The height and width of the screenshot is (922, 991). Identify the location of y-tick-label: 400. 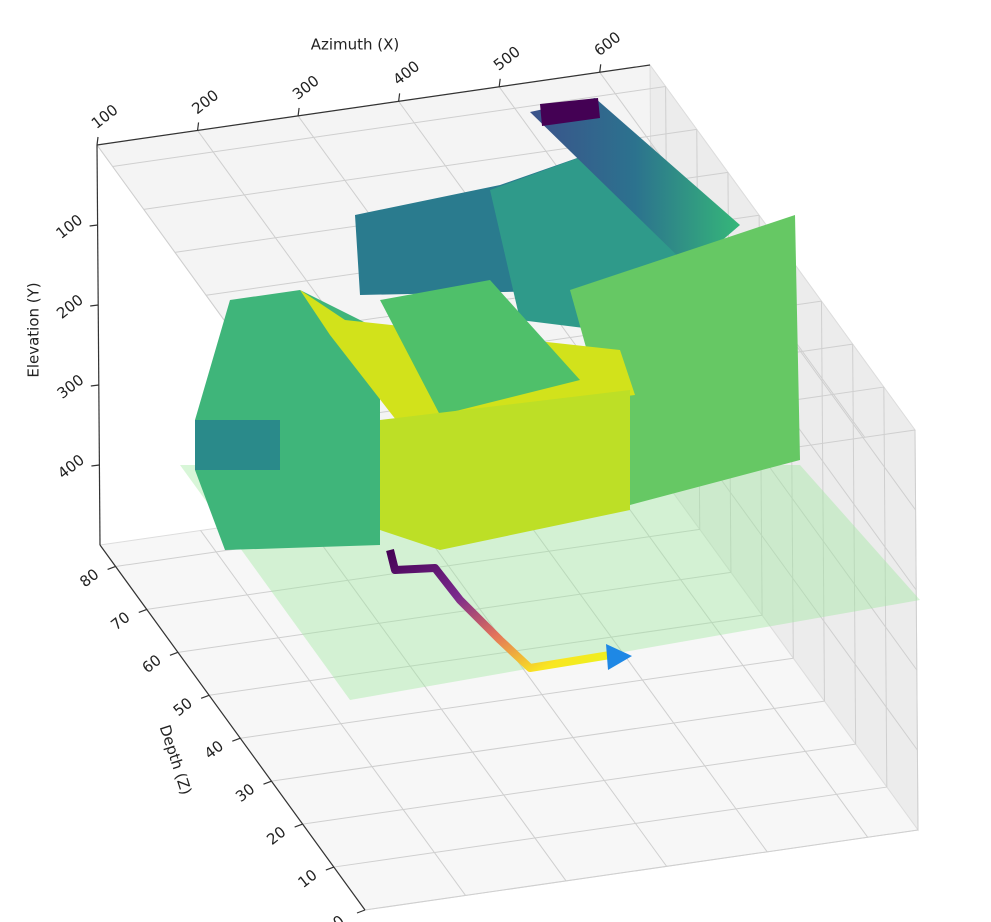
(71, 467).